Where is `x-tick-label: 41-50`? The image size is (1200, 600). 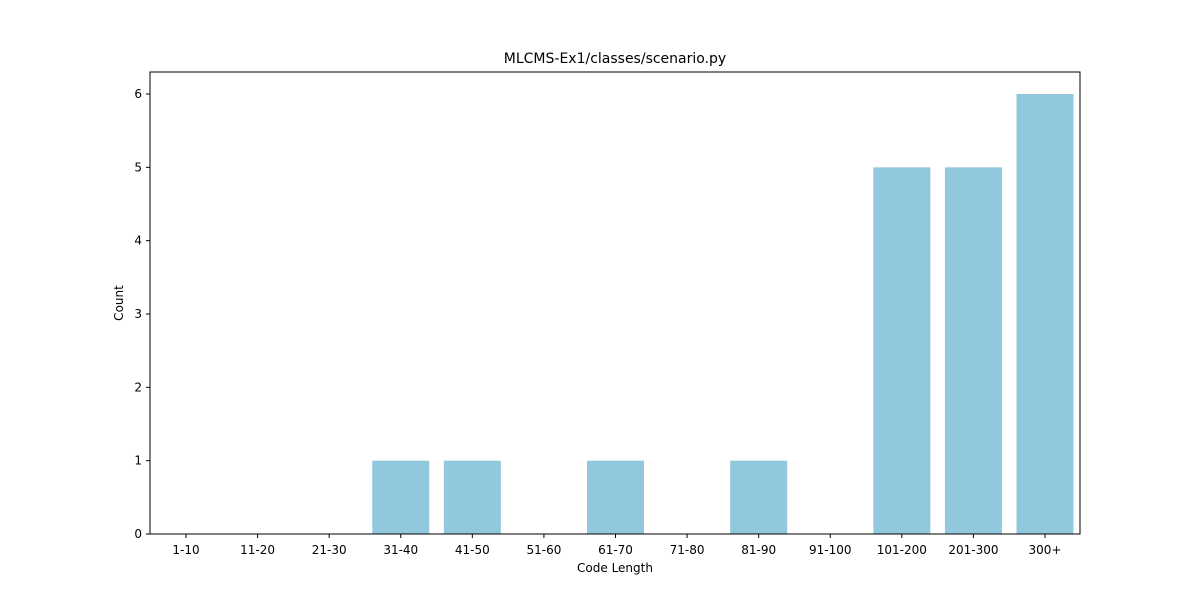
x-tick-label: 41-50 is located at coordinates (472, 550).